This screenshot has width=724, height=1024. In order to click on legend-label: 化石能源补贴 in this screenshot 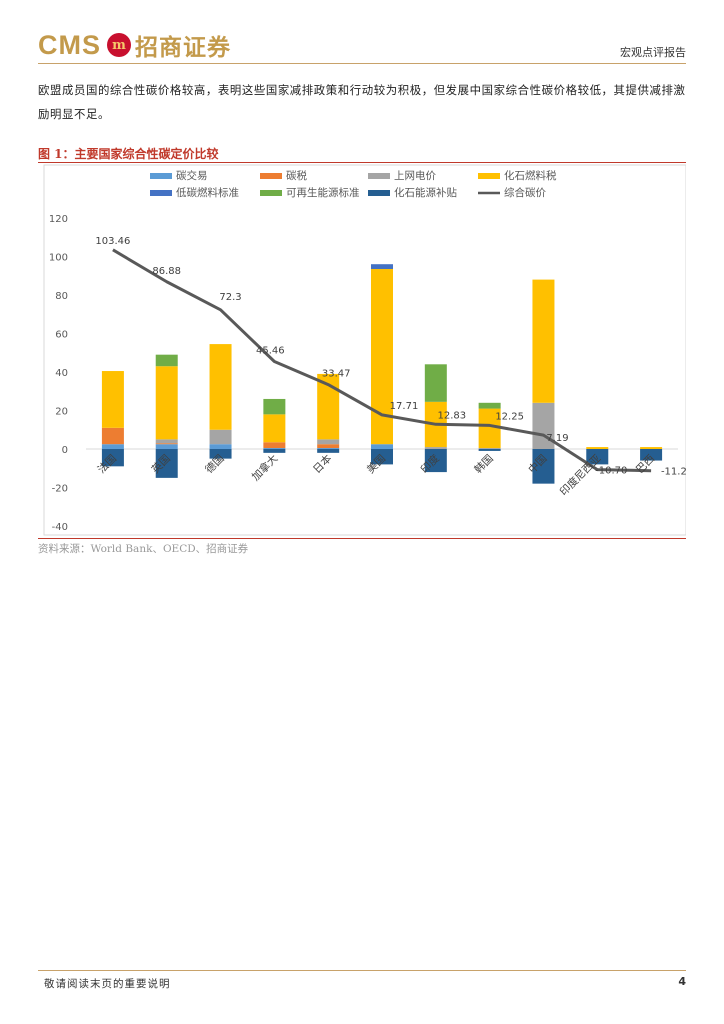, I will do `click(425, 192)`.